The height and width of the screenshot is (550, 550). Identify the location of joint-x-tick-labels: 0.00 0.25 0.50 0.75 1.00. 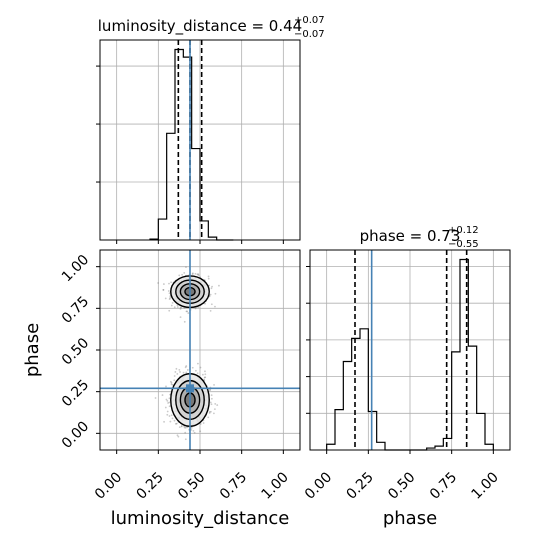
(192, 485).